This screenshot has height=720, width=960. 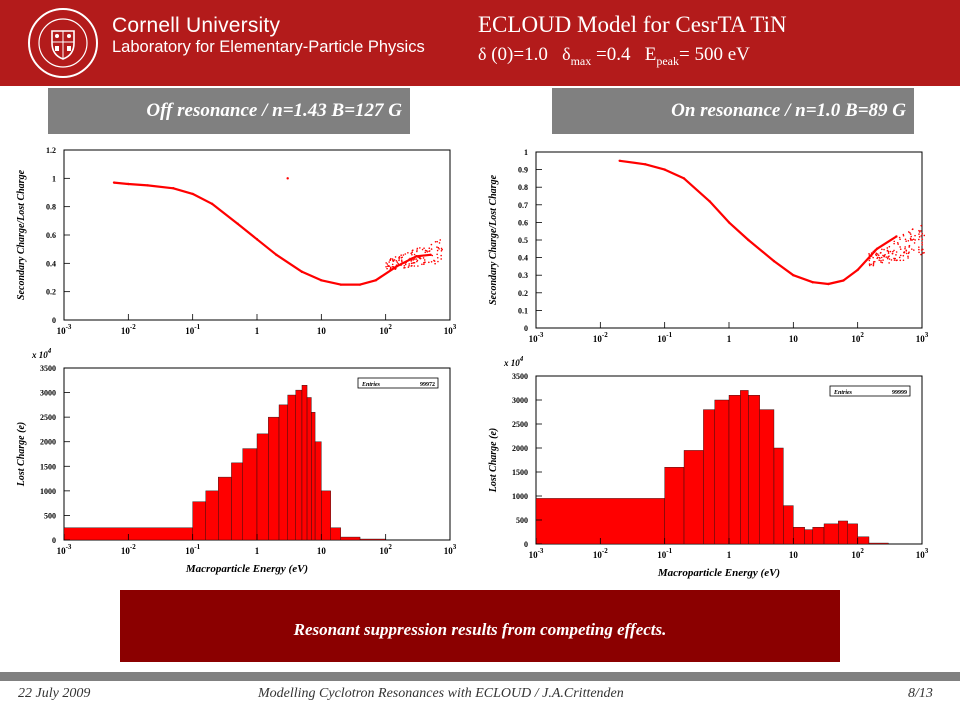 I want to click on legend-entries-value: 99972, so click(x=427, y=385).